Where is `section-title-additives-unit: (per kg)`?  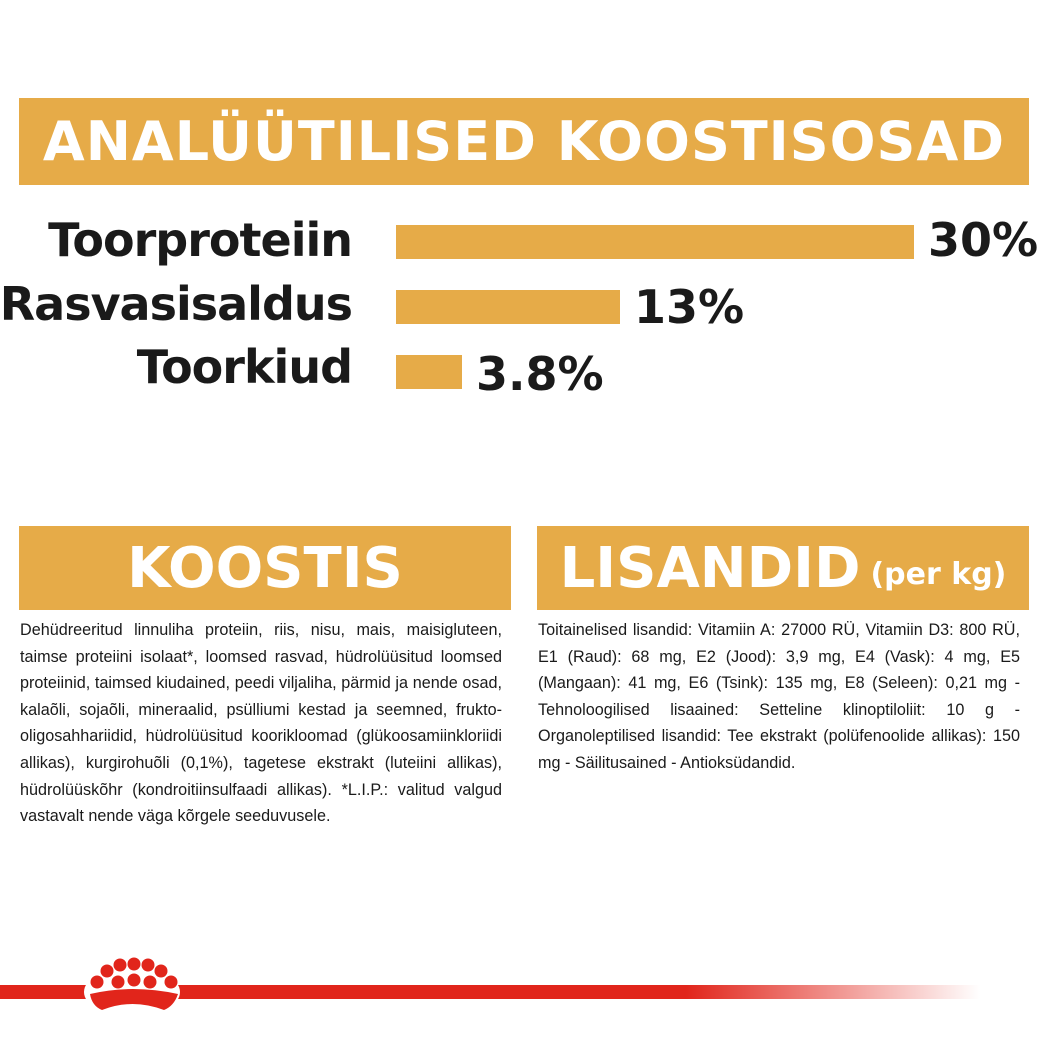
section-title-additives-unit: (per kg) is located at coordinates (938, 574).